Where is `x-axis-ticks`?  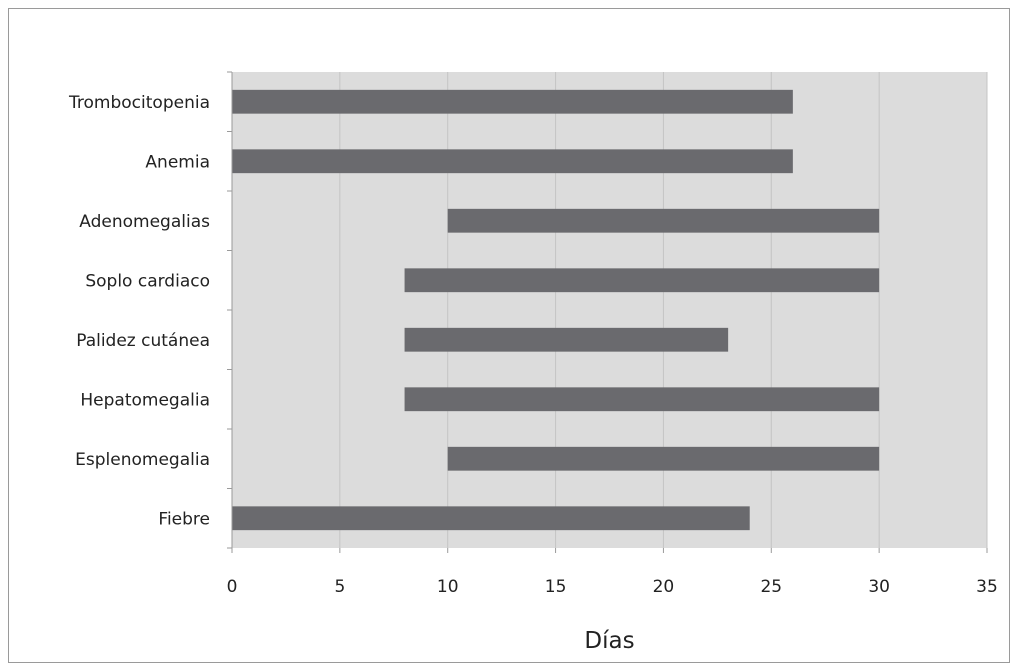
x-axis-ticks is located at coordinates (609, 550).